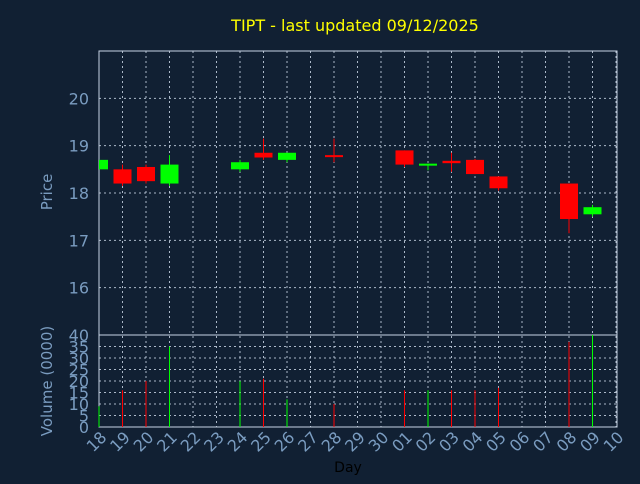 The height and width of the screenshot is (484, 640). Describe the element at coordinates (79, 393) in the screenshot. I see `volume-tick-label: 15` at that location.